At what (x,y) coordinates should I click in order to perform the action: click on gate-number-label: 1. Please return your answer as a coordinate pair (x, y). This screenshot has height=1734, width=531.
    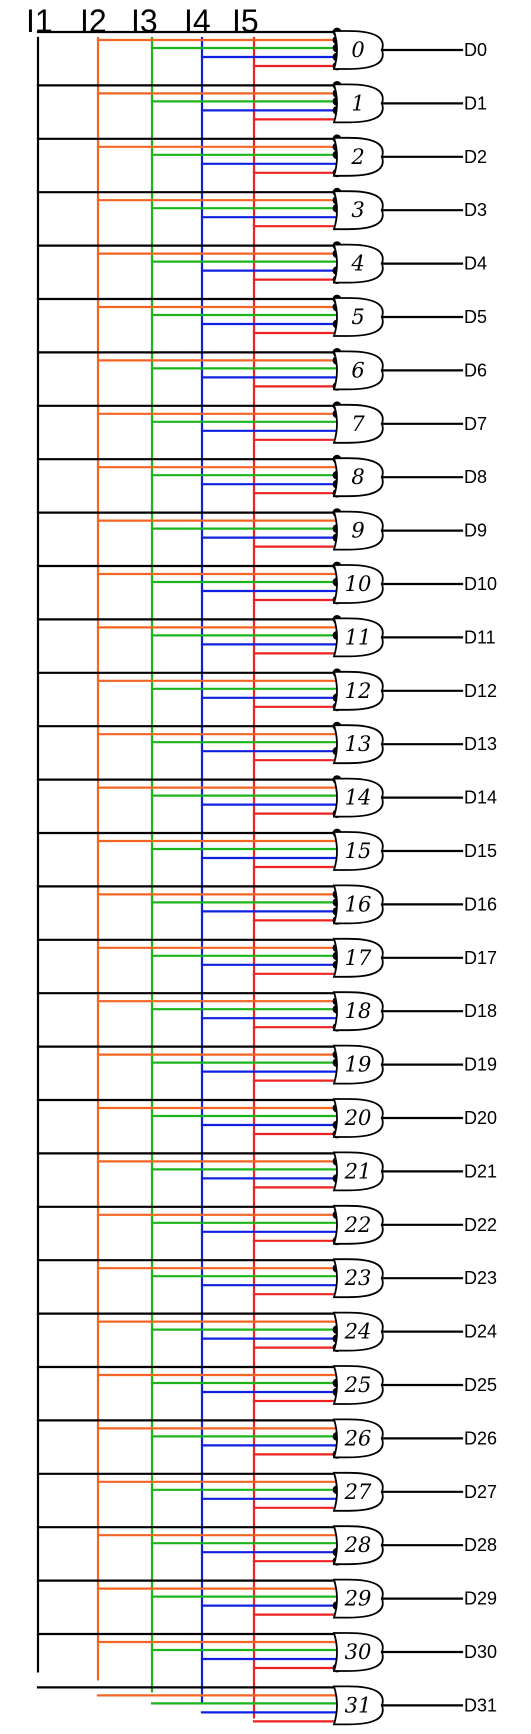
    Looking at the image, I should click on (357, 103).